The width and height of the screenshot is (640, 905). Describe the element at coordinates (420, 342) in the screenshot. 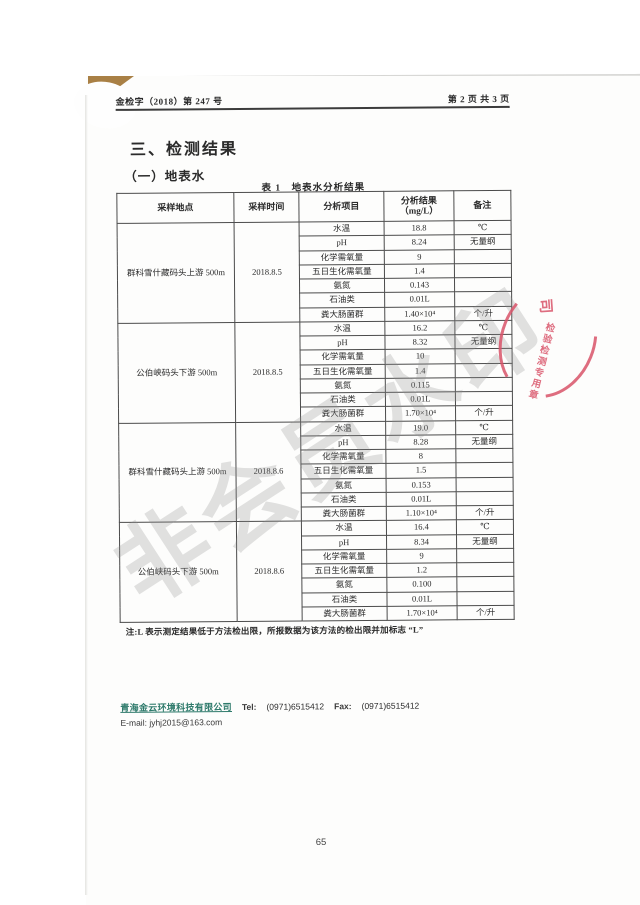

I see `analysis-result-cell: 8.32` at that location.